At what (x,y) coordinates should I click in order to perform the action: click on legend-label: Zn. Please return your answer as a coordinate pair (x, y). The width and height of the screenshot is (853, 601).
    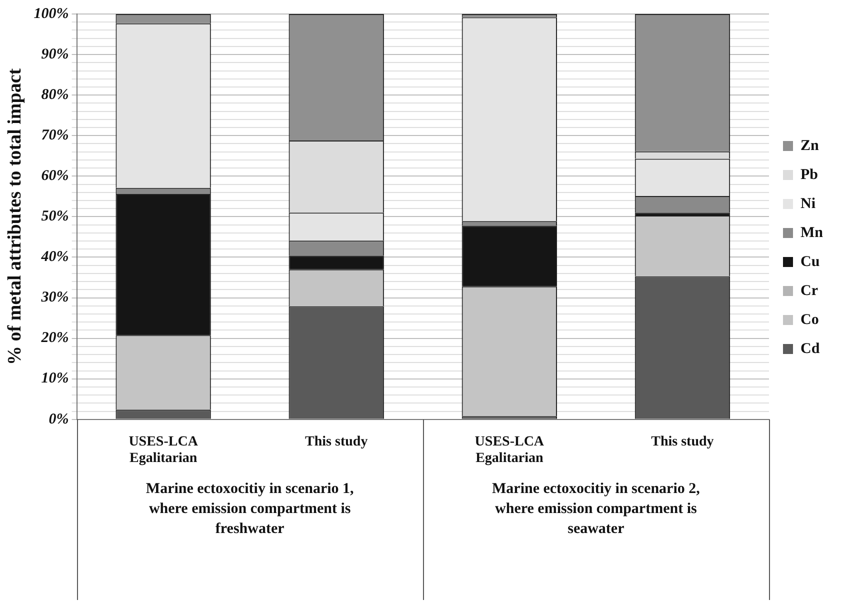
    Looking at the image, I should click on (810, 146).